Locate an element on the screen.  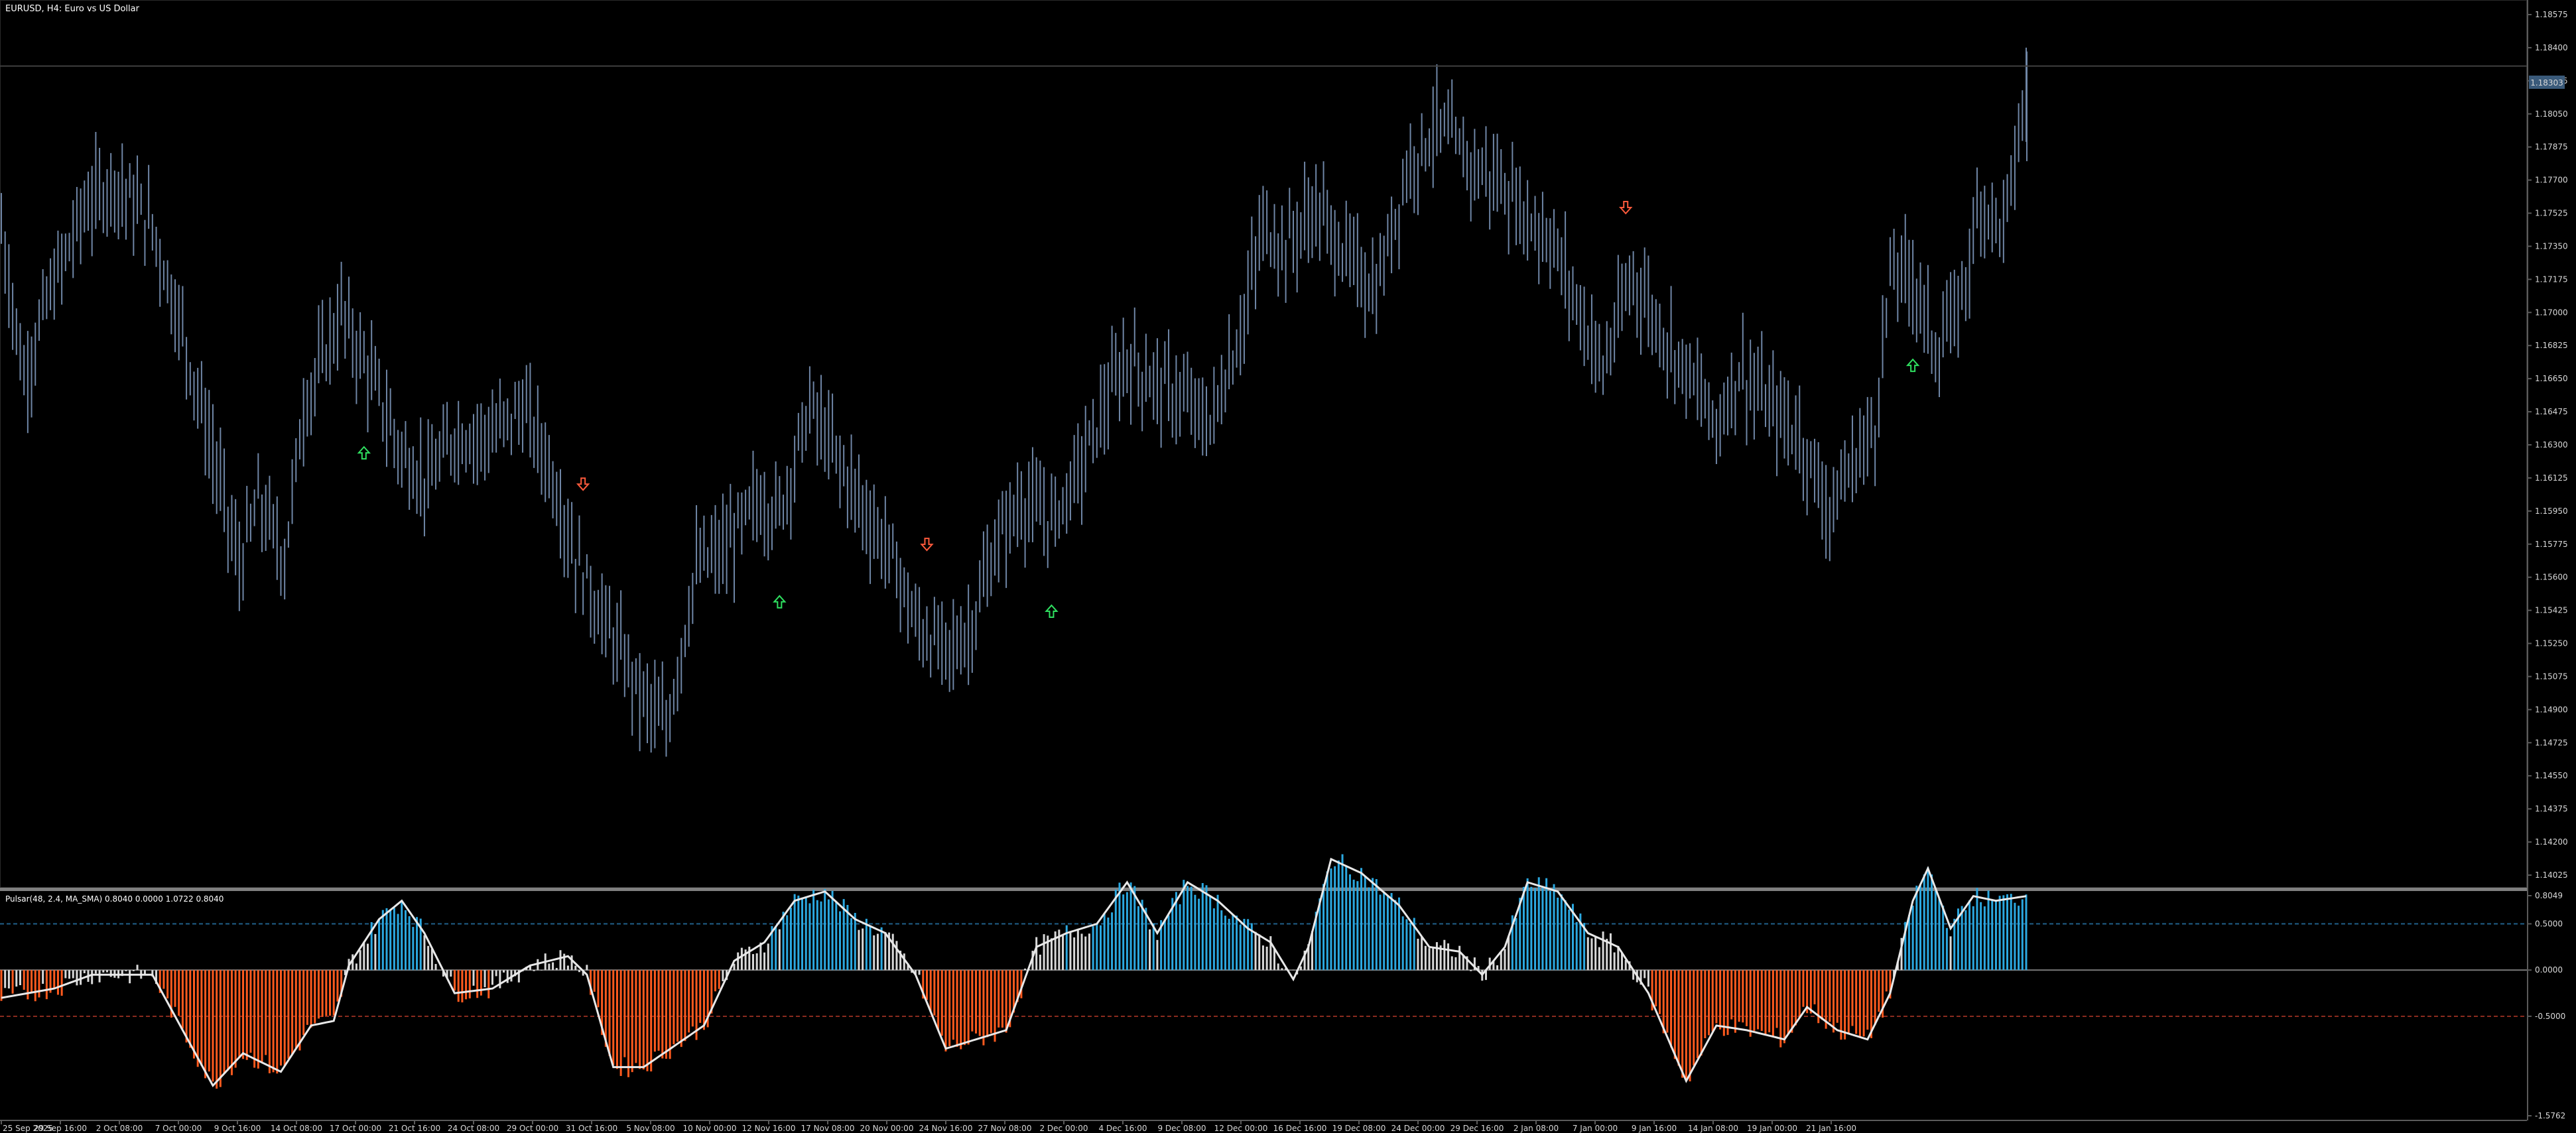
time-tick-label: 12 Dec 00:00 is located at coordinates (1241, 1128).